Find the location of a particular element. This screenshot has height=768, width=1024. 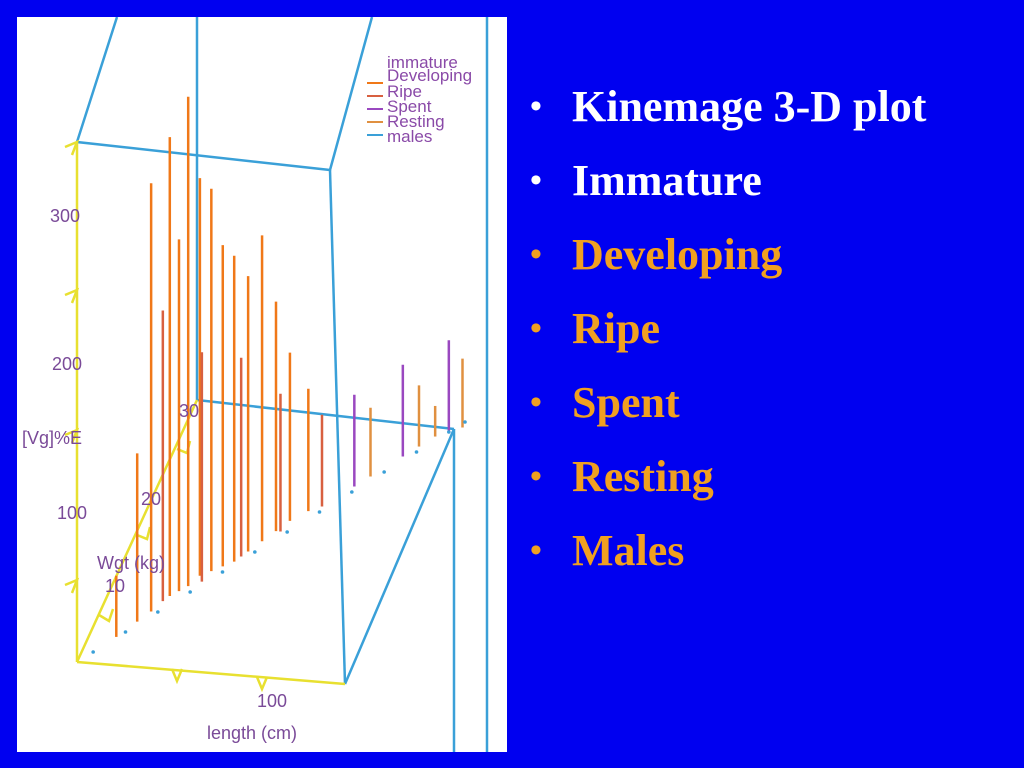

bullet-text: Developing is located at coordinates (677, 254).